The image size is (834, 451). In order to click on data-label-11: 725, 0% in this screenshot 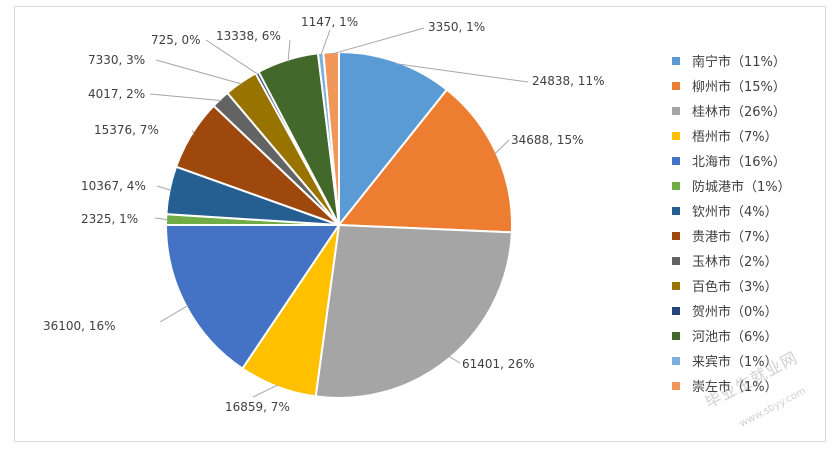, I will do `click(176, 40)`.